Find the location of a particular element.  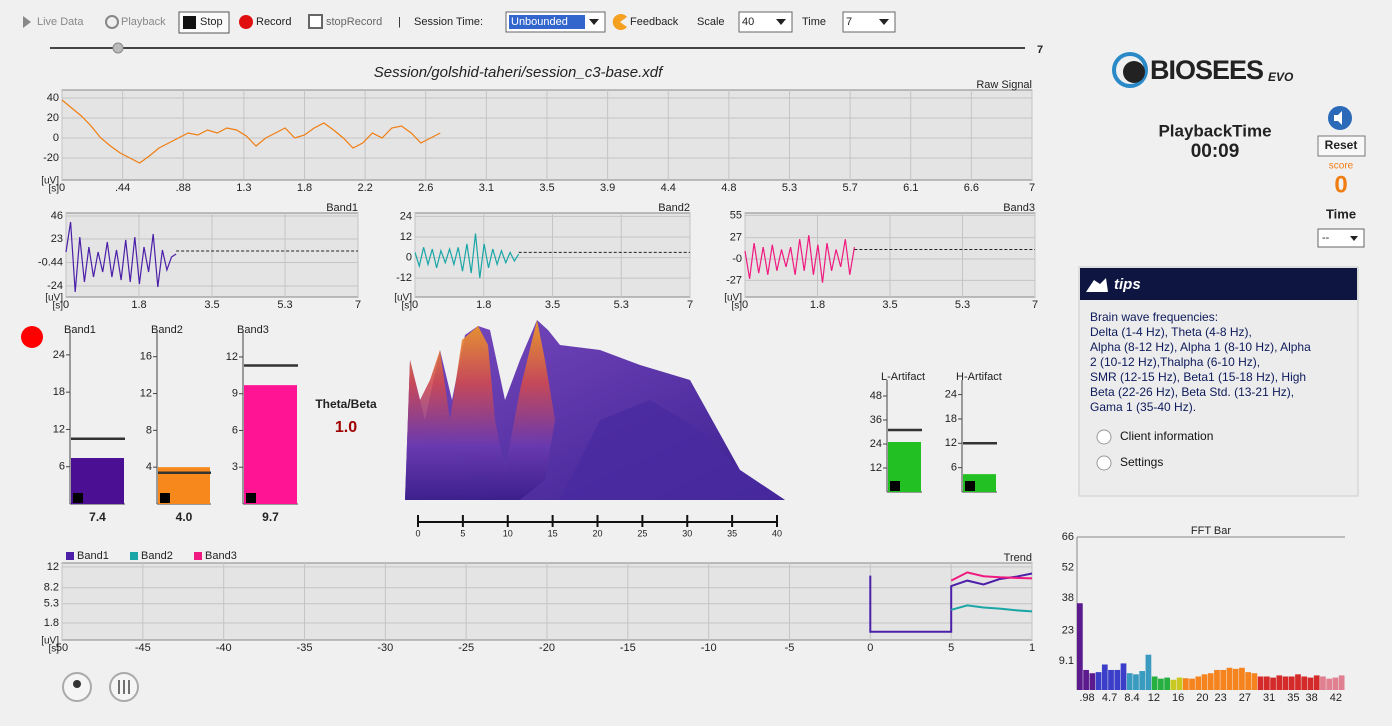

x-tick-label: 6.1 is located at coordinates (910, 188).